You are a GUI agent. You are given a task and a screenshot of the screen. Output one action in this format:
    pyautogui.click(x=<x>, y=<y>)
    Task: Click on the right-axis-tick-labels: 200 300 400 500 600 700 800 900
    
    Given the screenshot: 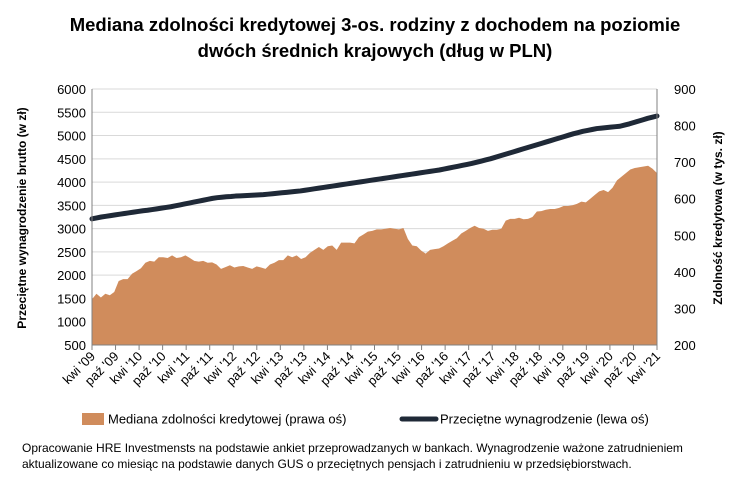 What is the action you would take?
    pyautogui.click(x=685, y=217)
    